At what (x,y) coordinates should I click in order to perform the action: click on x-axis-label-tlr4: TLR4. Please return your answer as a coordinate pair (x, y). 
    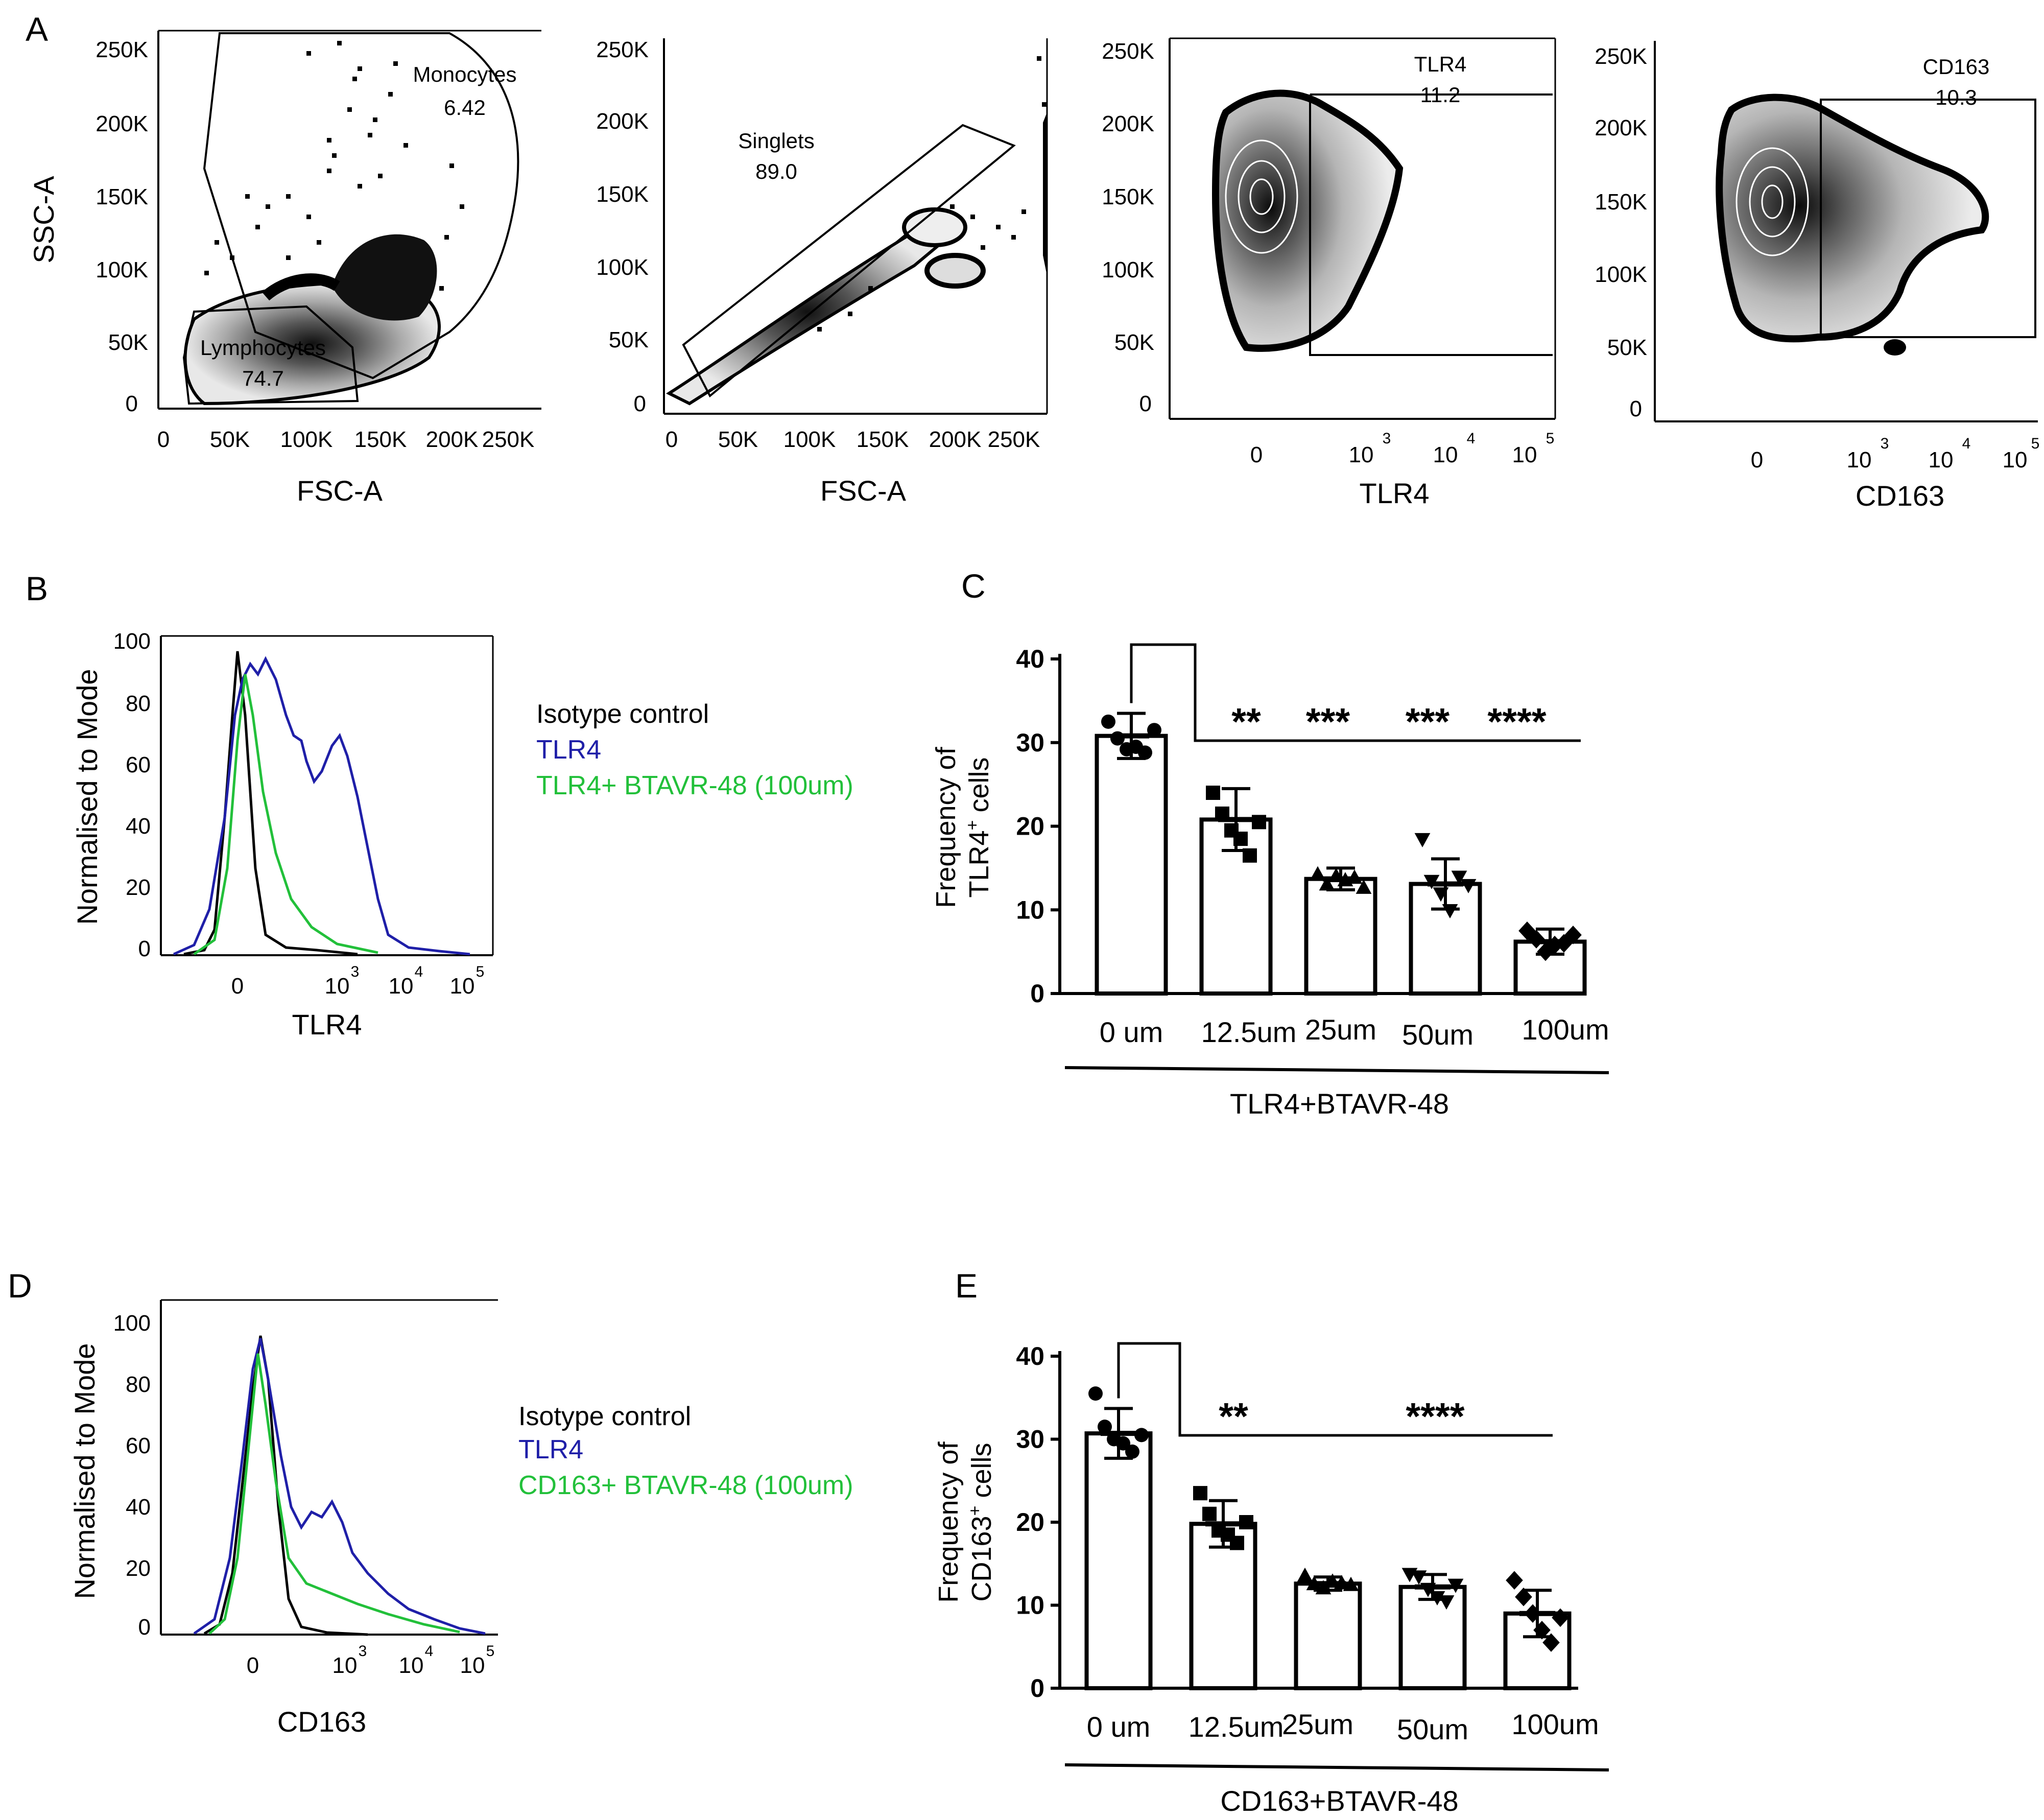
    Looking at the image, I should click on (1395, 493).